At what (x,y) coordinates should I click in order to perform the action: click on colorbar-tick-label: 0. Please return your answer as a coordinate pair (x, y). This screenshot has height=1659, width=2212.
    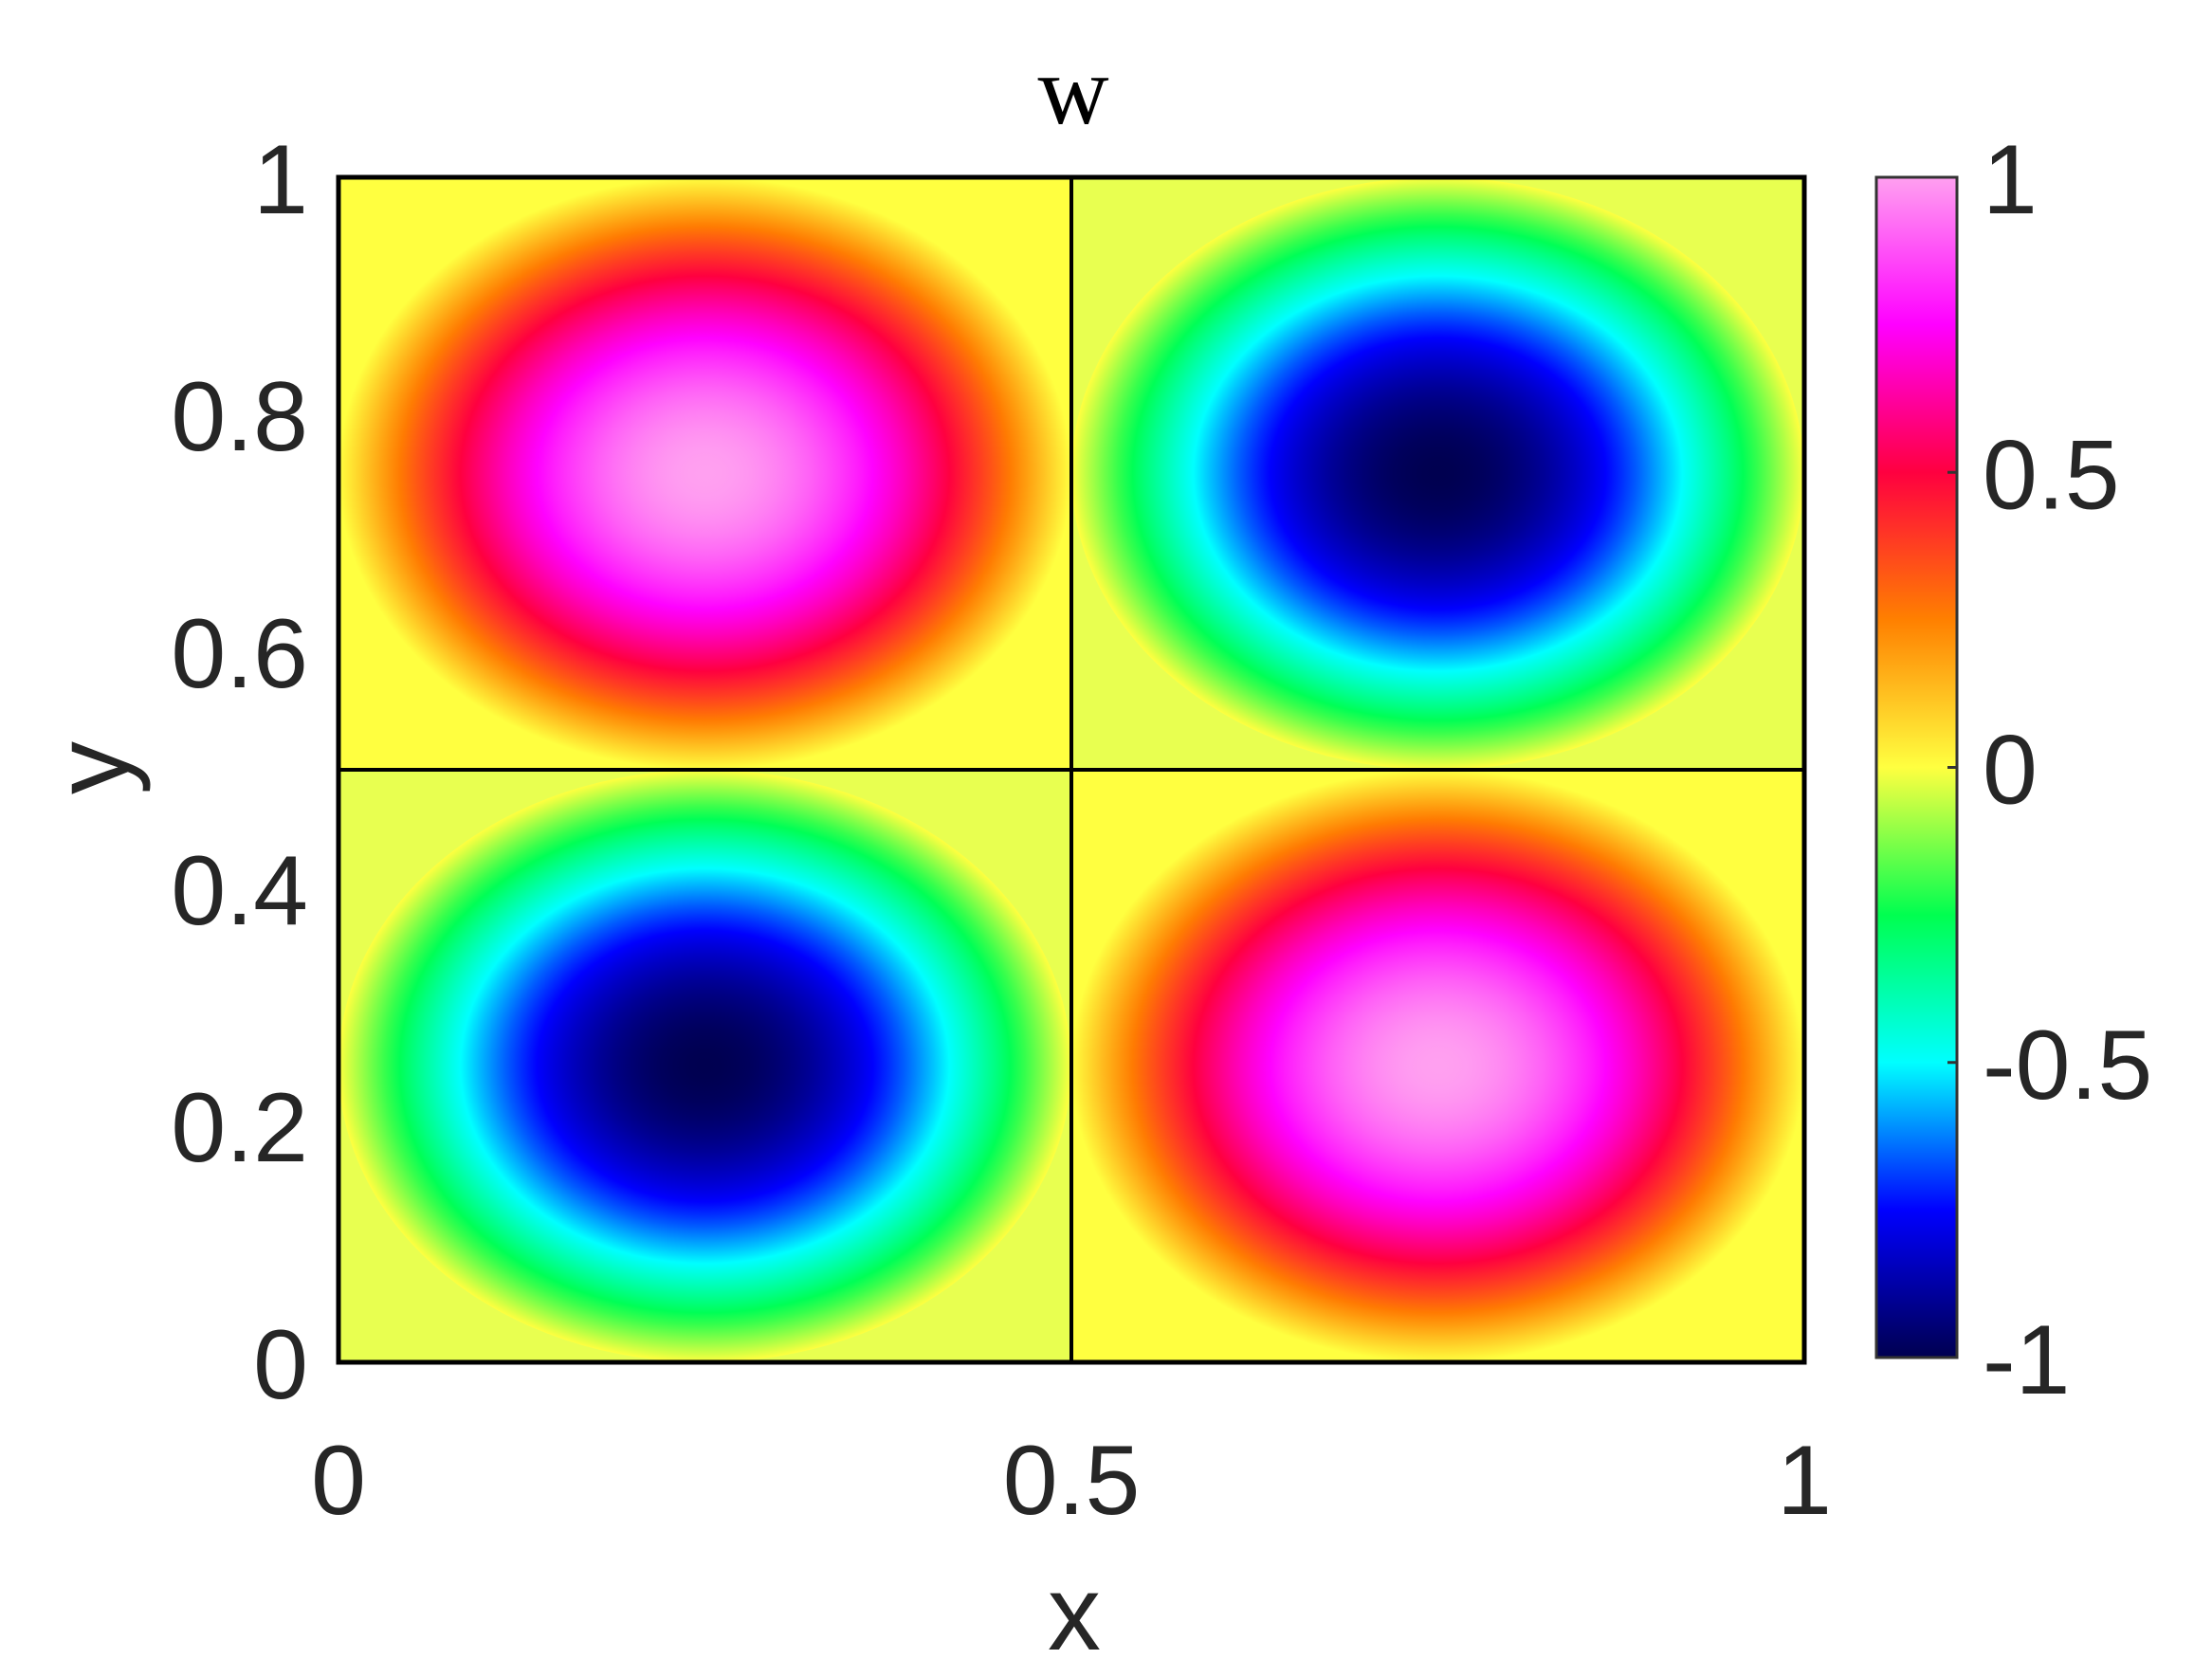
    Looking at the image, I should click on (2010, 771).